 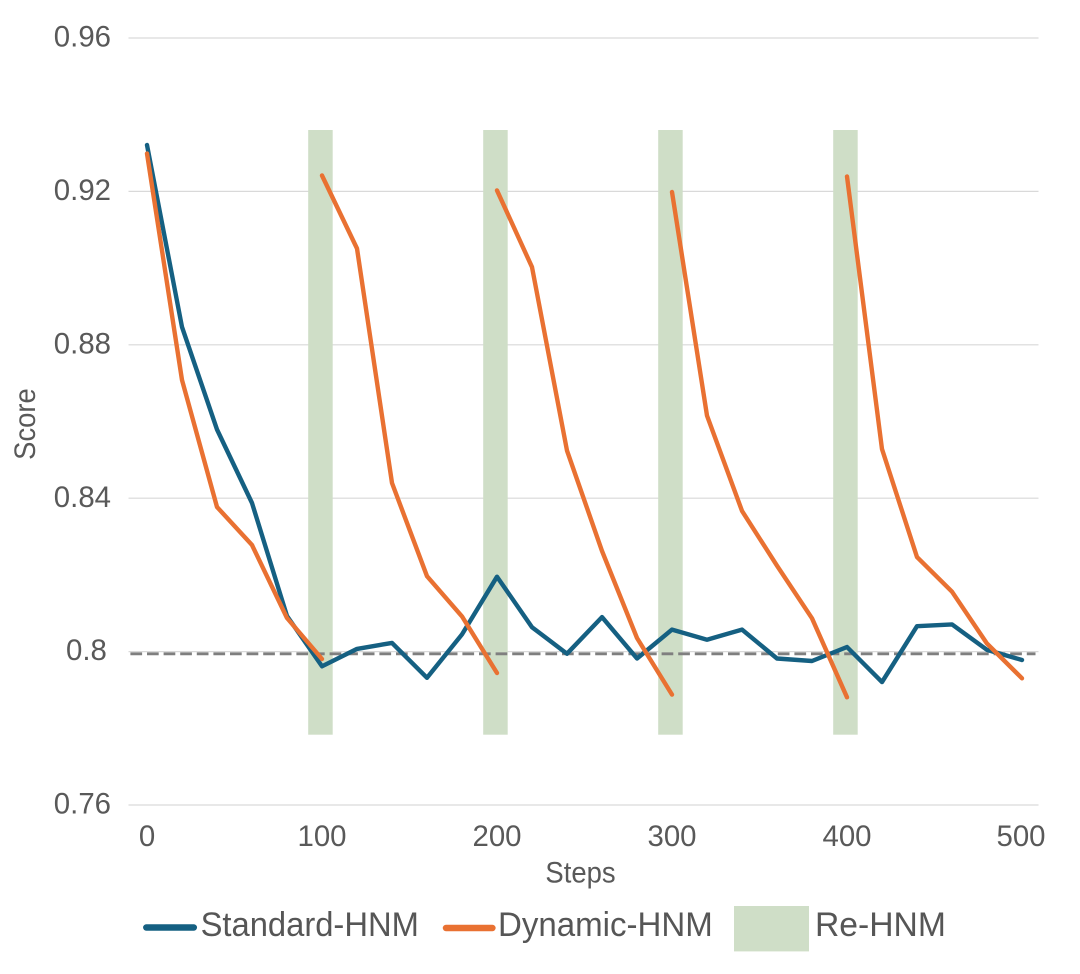 What do you see at coordinates (880, 925) in the screenshot?
I see `svg-text: Re-HNM` at bounding box center [880, 925].